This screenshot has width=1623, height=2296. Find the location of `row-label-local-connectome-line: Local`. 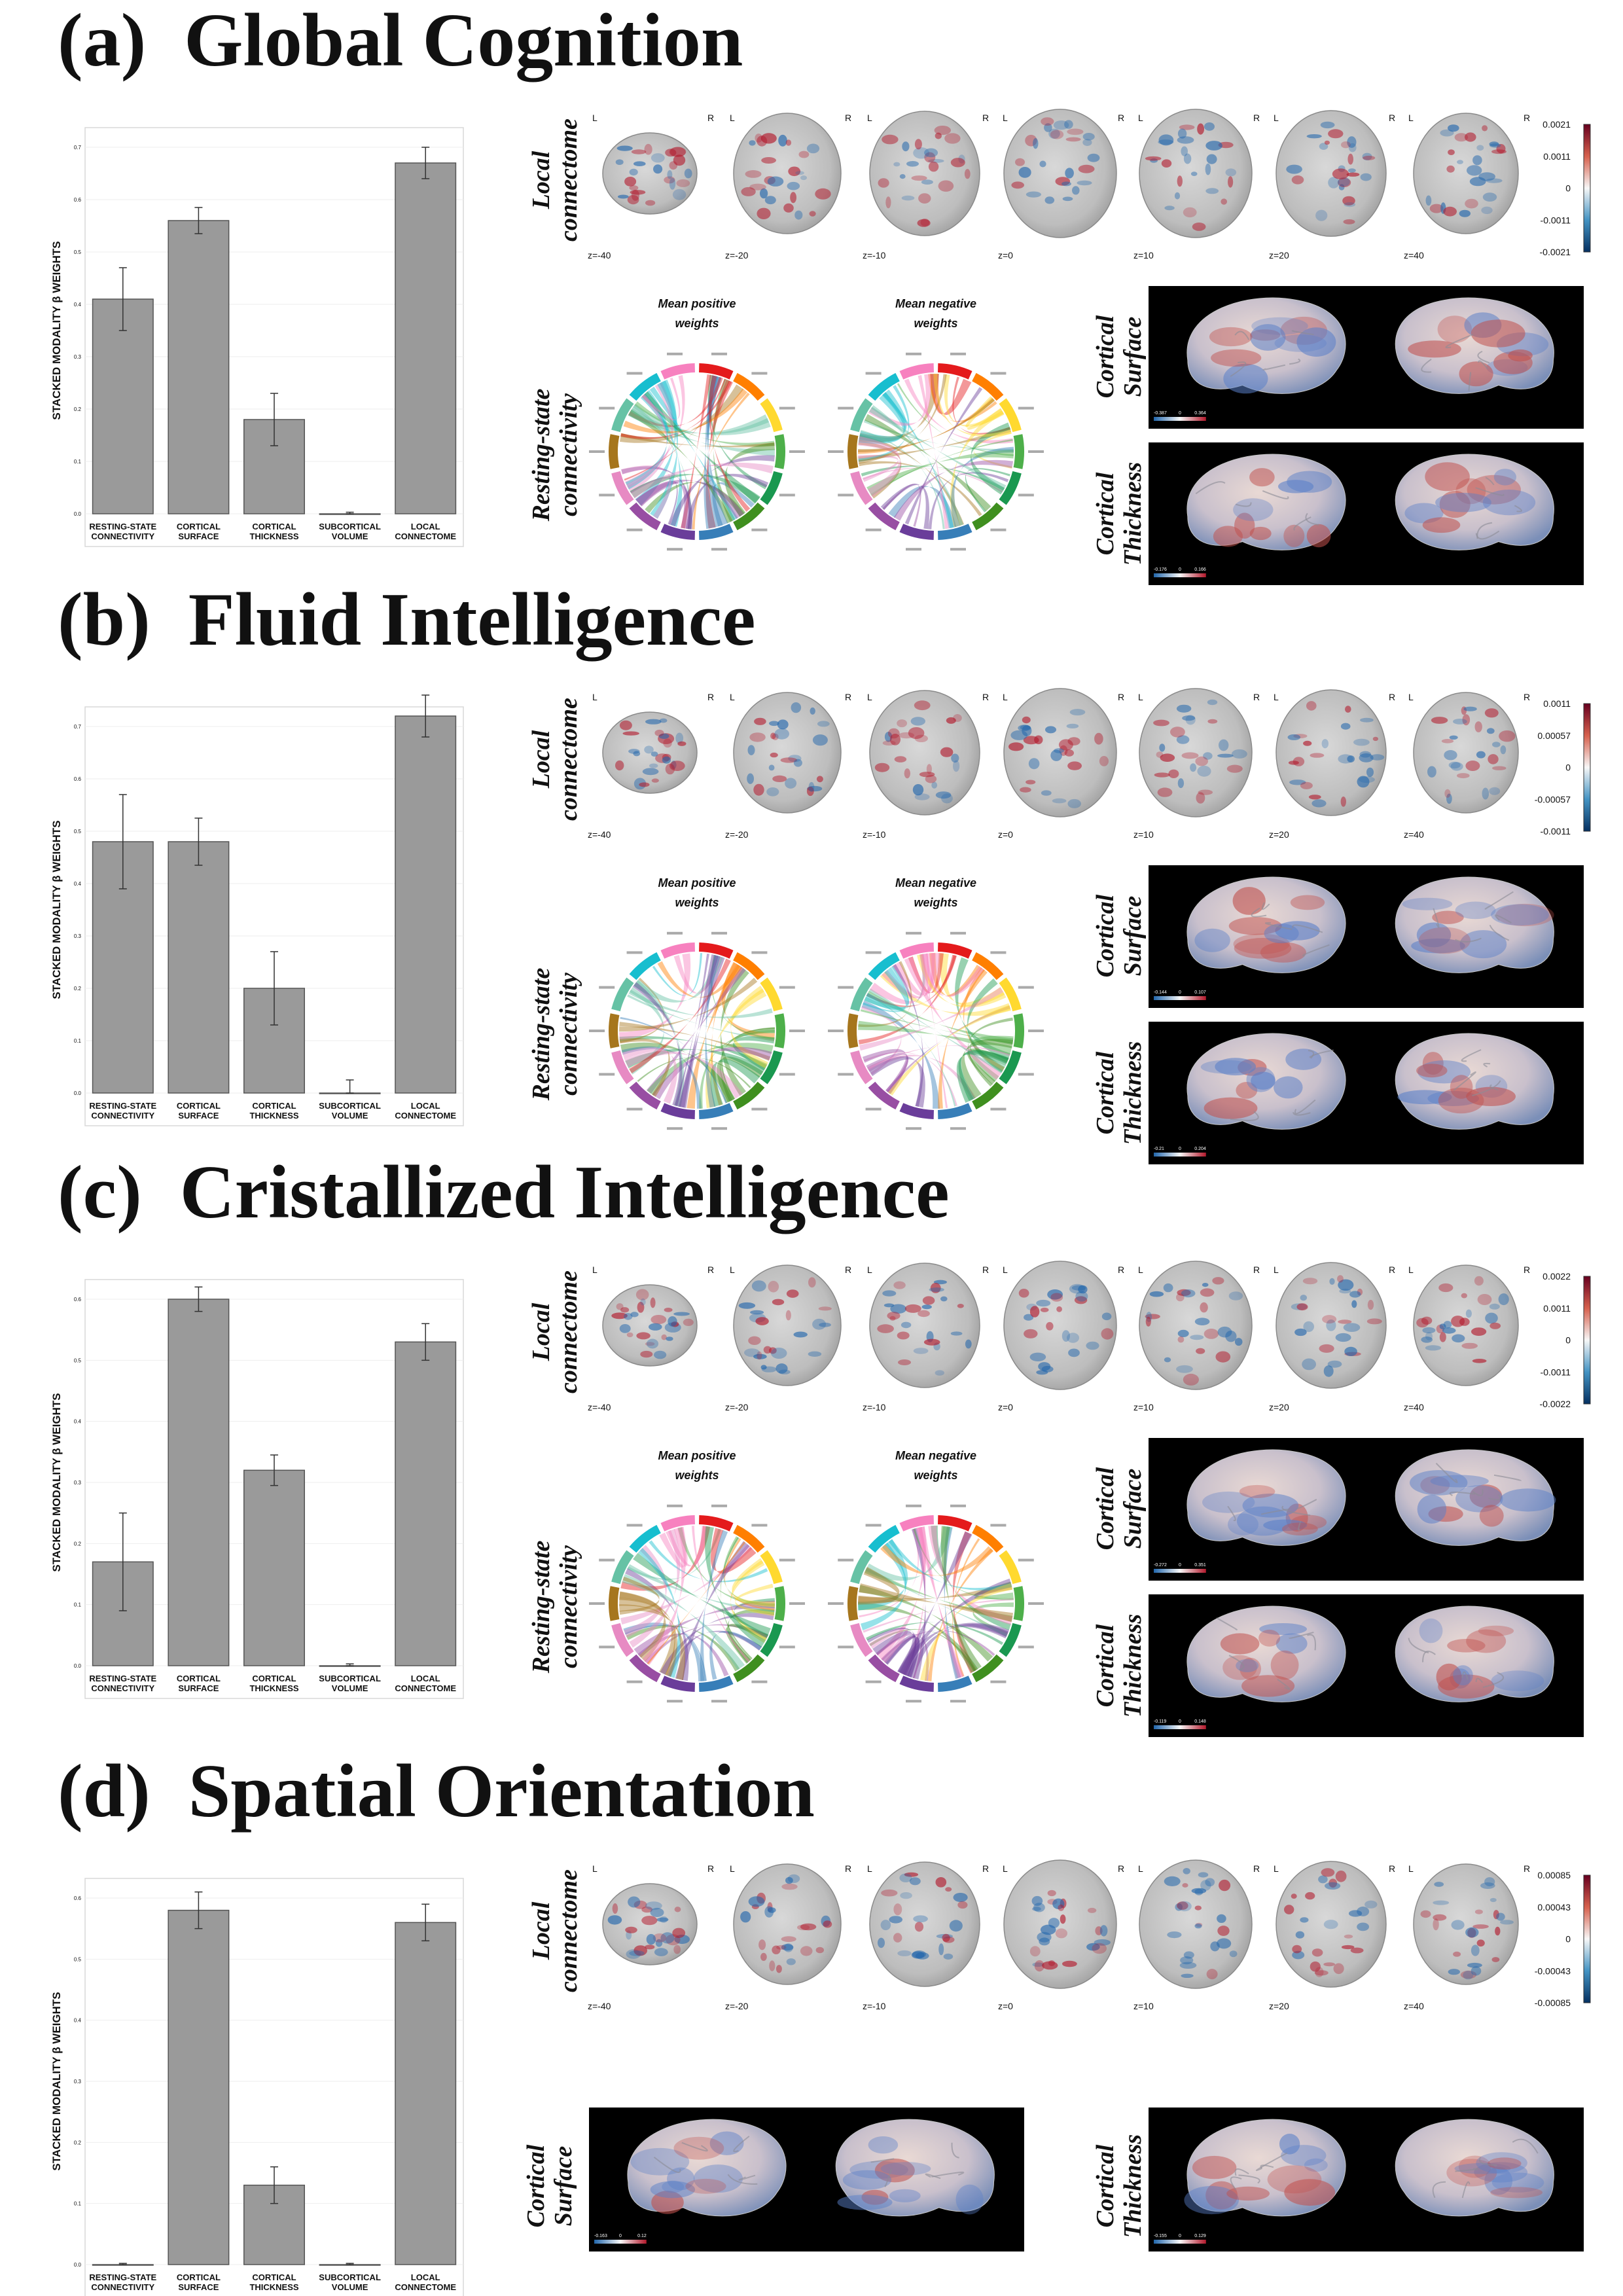

row-label-local-connectome-line: Local is located at coordinates (541, 759).